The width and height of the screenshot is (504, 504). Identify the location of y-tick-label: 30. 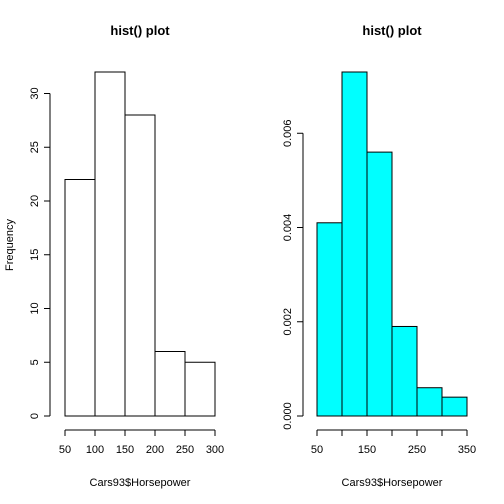
(35, 93).